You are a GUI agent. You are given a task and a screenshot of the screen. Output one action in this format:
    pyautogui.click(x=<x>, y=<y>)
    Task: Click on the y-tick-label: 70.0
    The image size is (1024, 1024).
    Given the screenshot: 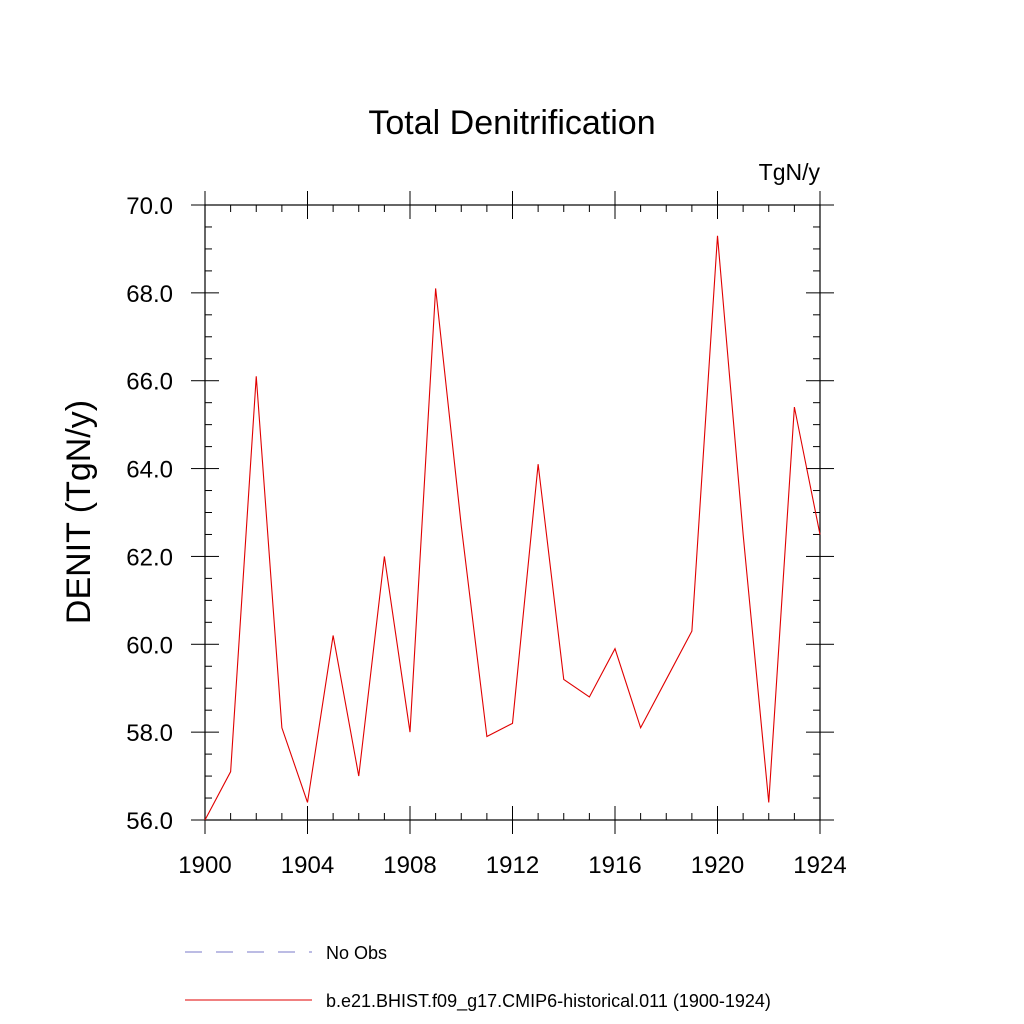 What is the action you would take?
    pyautogui.click(x=149, y=206)
    